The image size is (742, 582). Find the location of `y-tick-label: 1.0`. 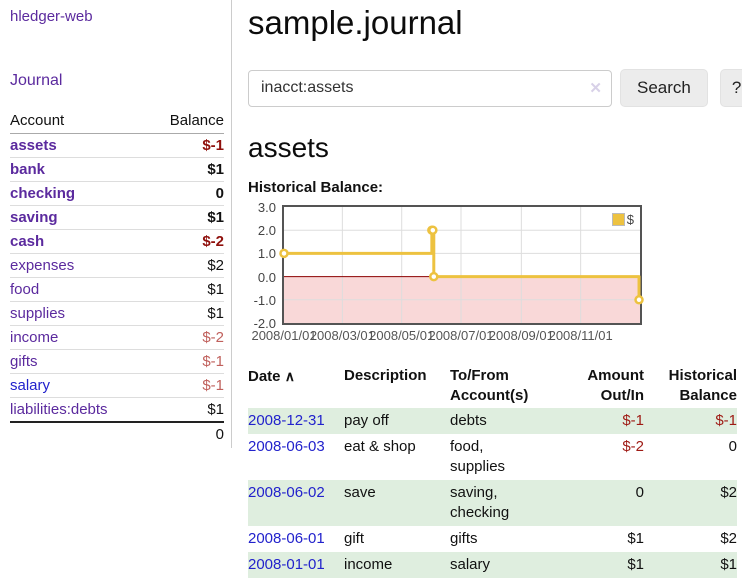

y-tick-label: 1.0 is located at coordinates (266, 254).